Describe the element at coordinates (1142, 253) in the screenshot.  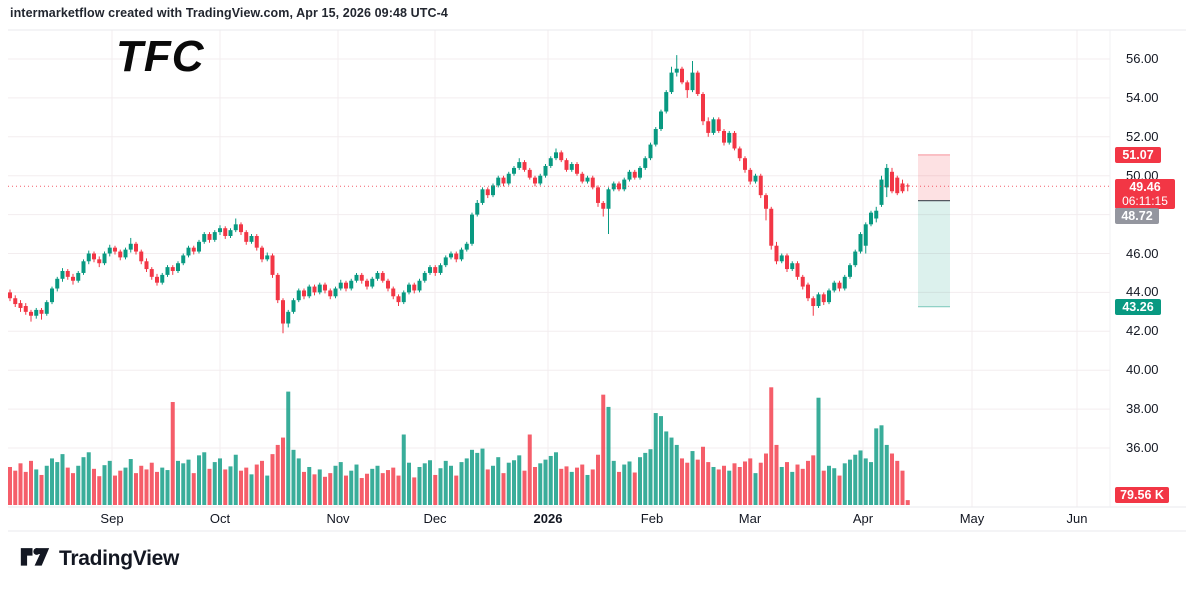
I see `price-tick-label: 46.00` at that location.